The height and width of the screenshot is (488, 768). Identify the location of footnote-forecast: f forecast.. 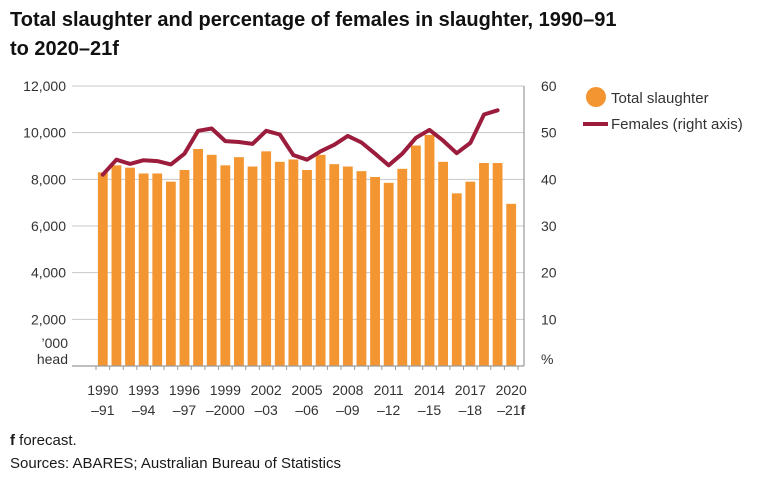
(43, 440).